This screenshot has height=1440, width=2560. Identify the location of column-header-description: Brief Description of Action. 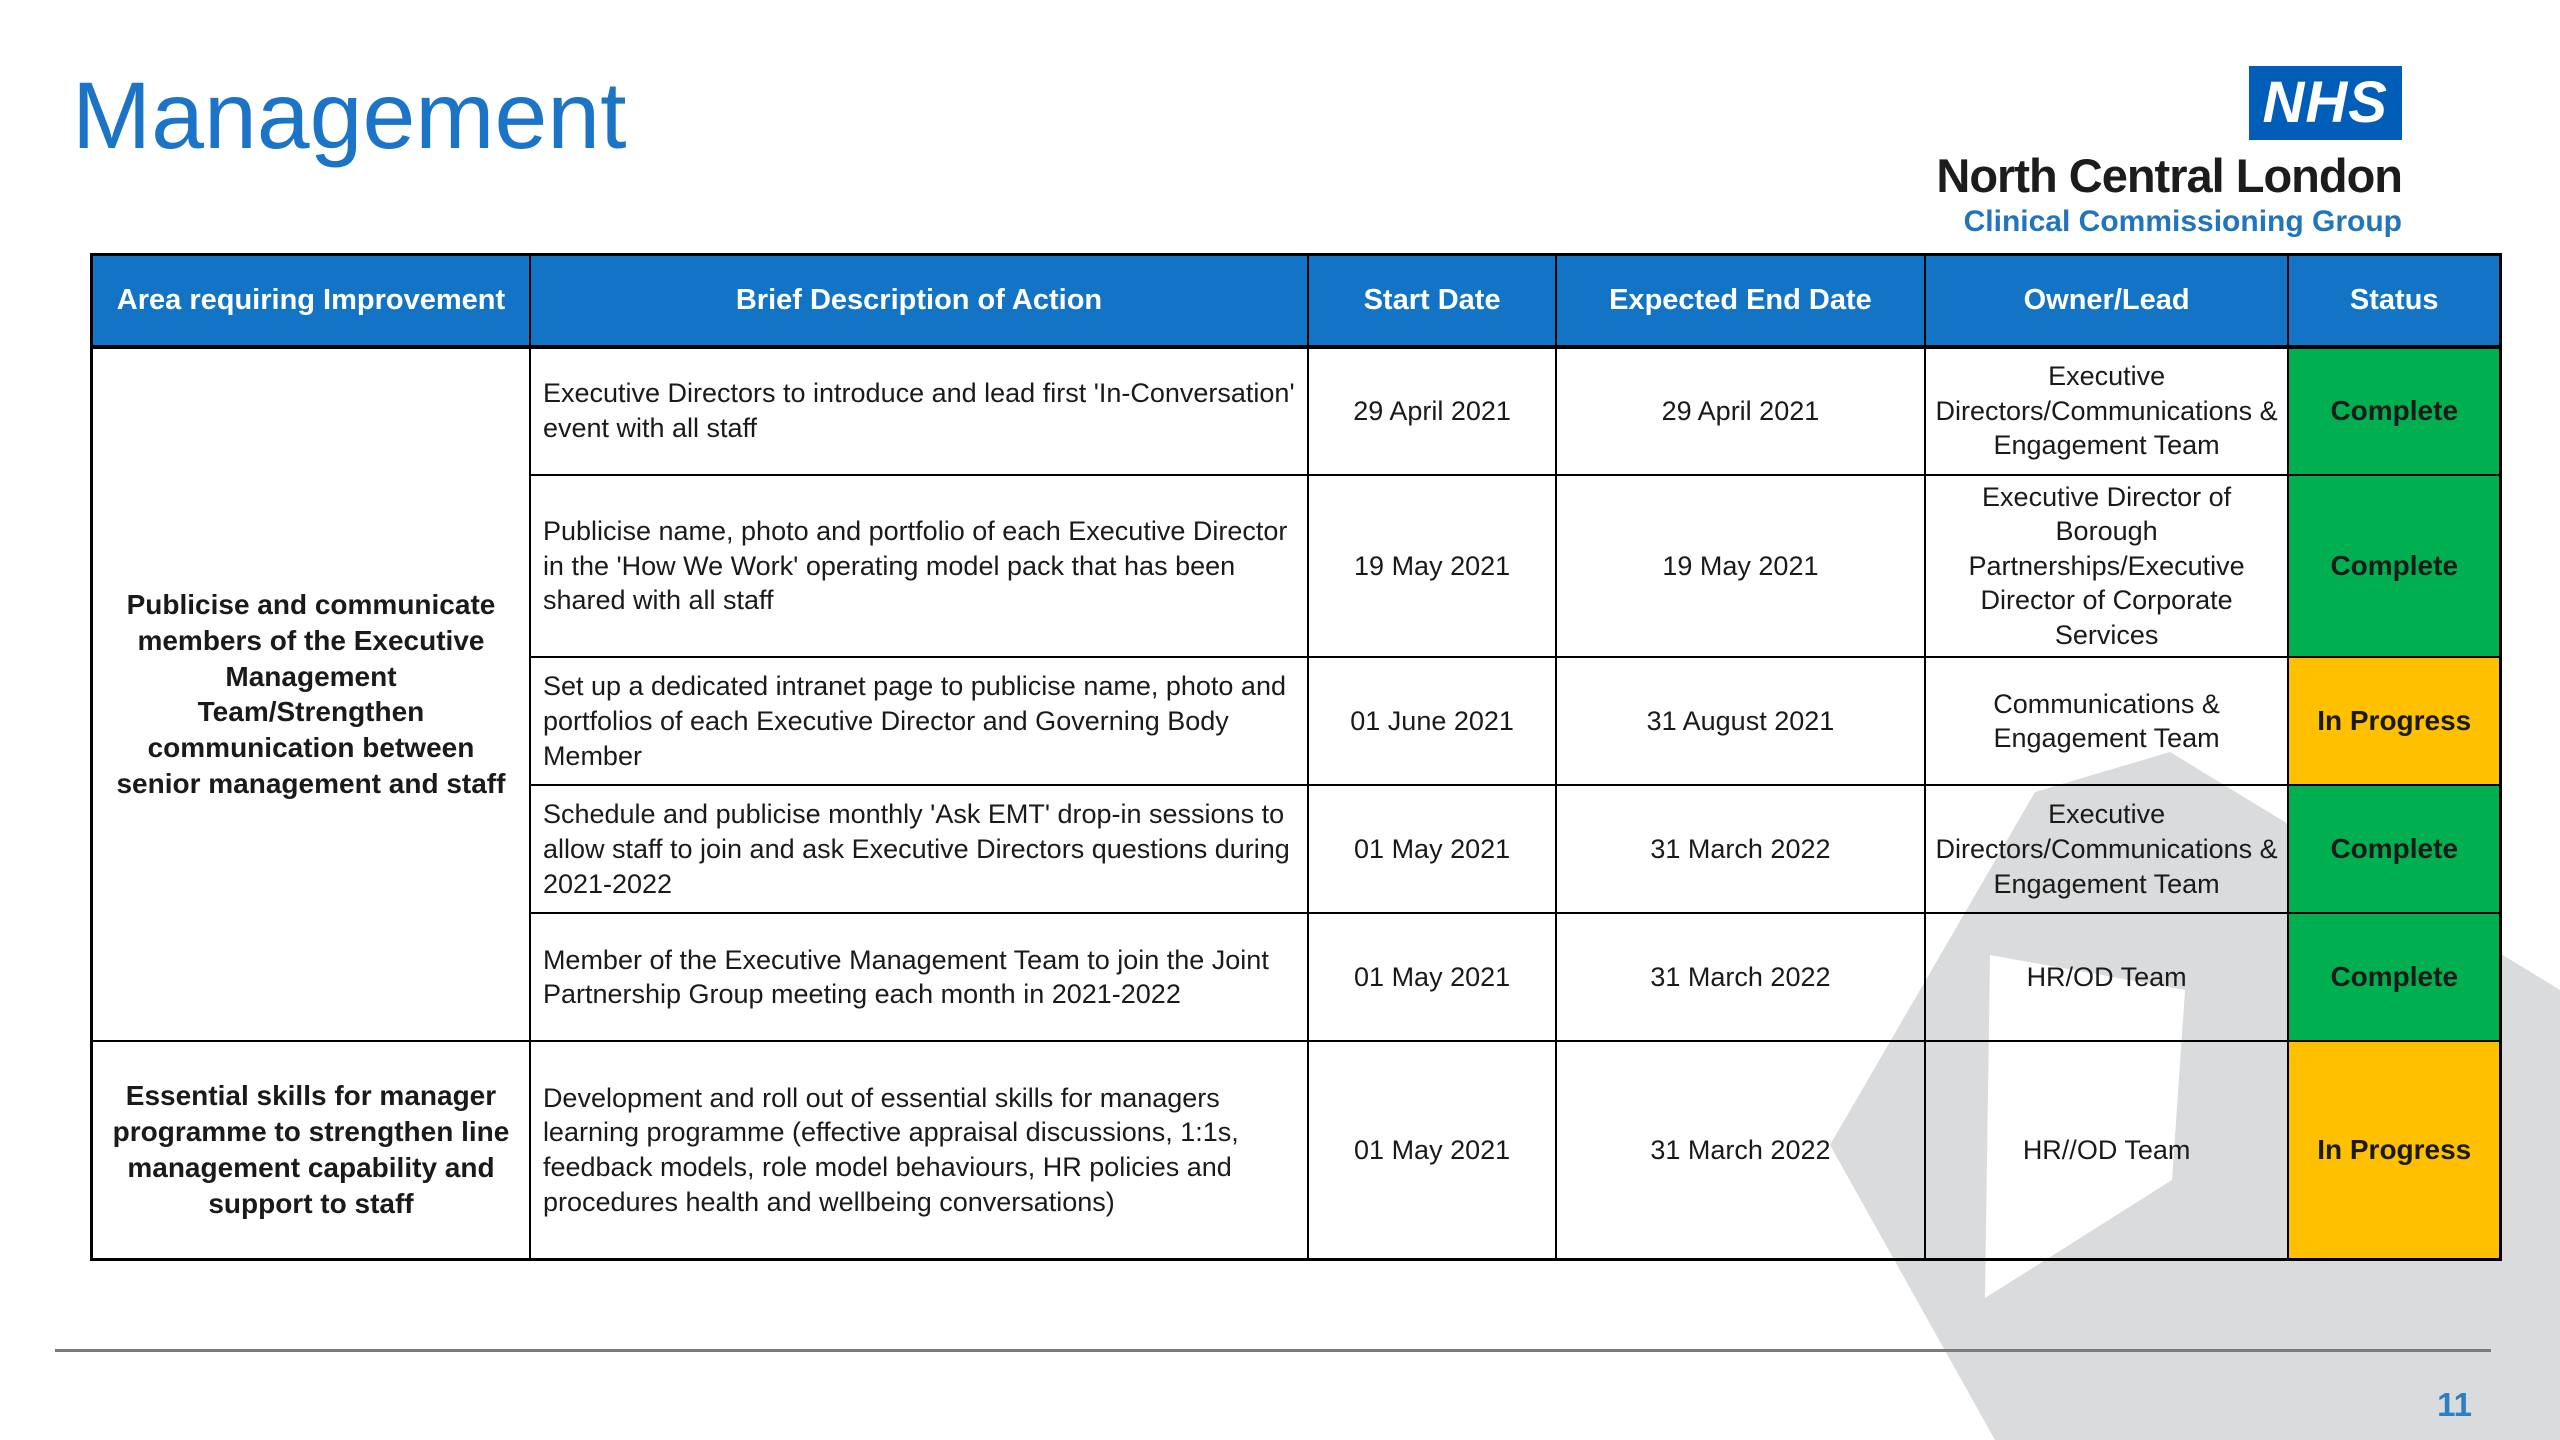
(919, 301).